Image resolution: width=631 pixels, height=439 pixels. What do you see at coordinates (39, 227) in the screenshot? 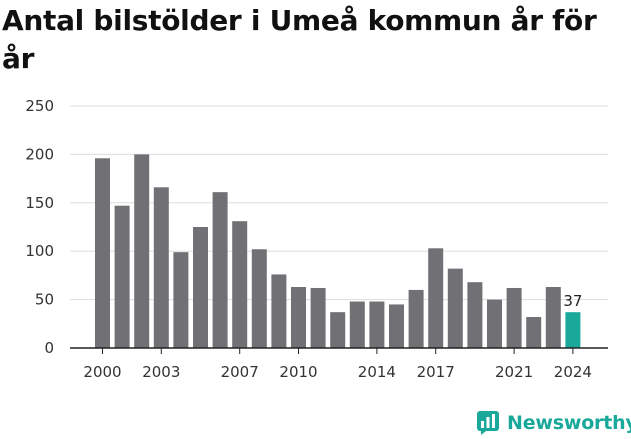
I see `y-axis-labels: 0 50 100 150 200 250` at bounding box center [39, 227].